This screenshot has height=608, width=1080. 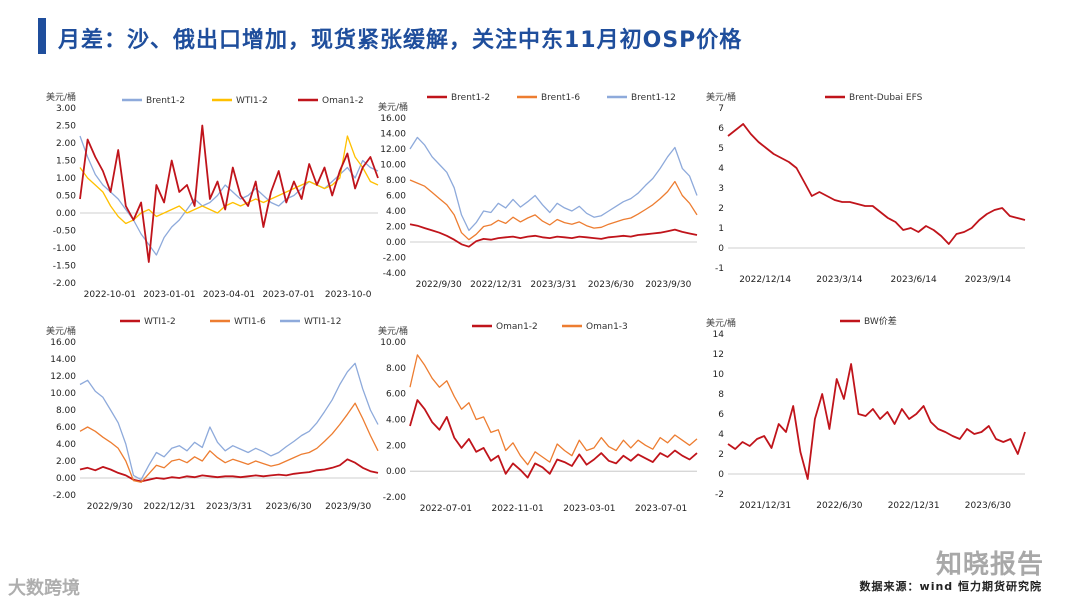 I want to click on y-tick-label: 8, so click(x=721, y=395).